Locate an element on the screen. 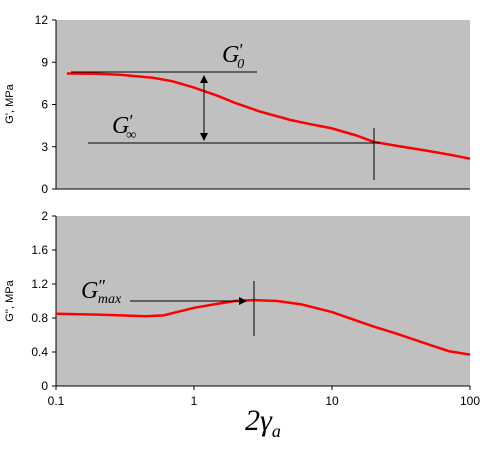 The height and width of the screenshot is (462, 500). x-tick-label: 100 is located at coordinates (470, 401).